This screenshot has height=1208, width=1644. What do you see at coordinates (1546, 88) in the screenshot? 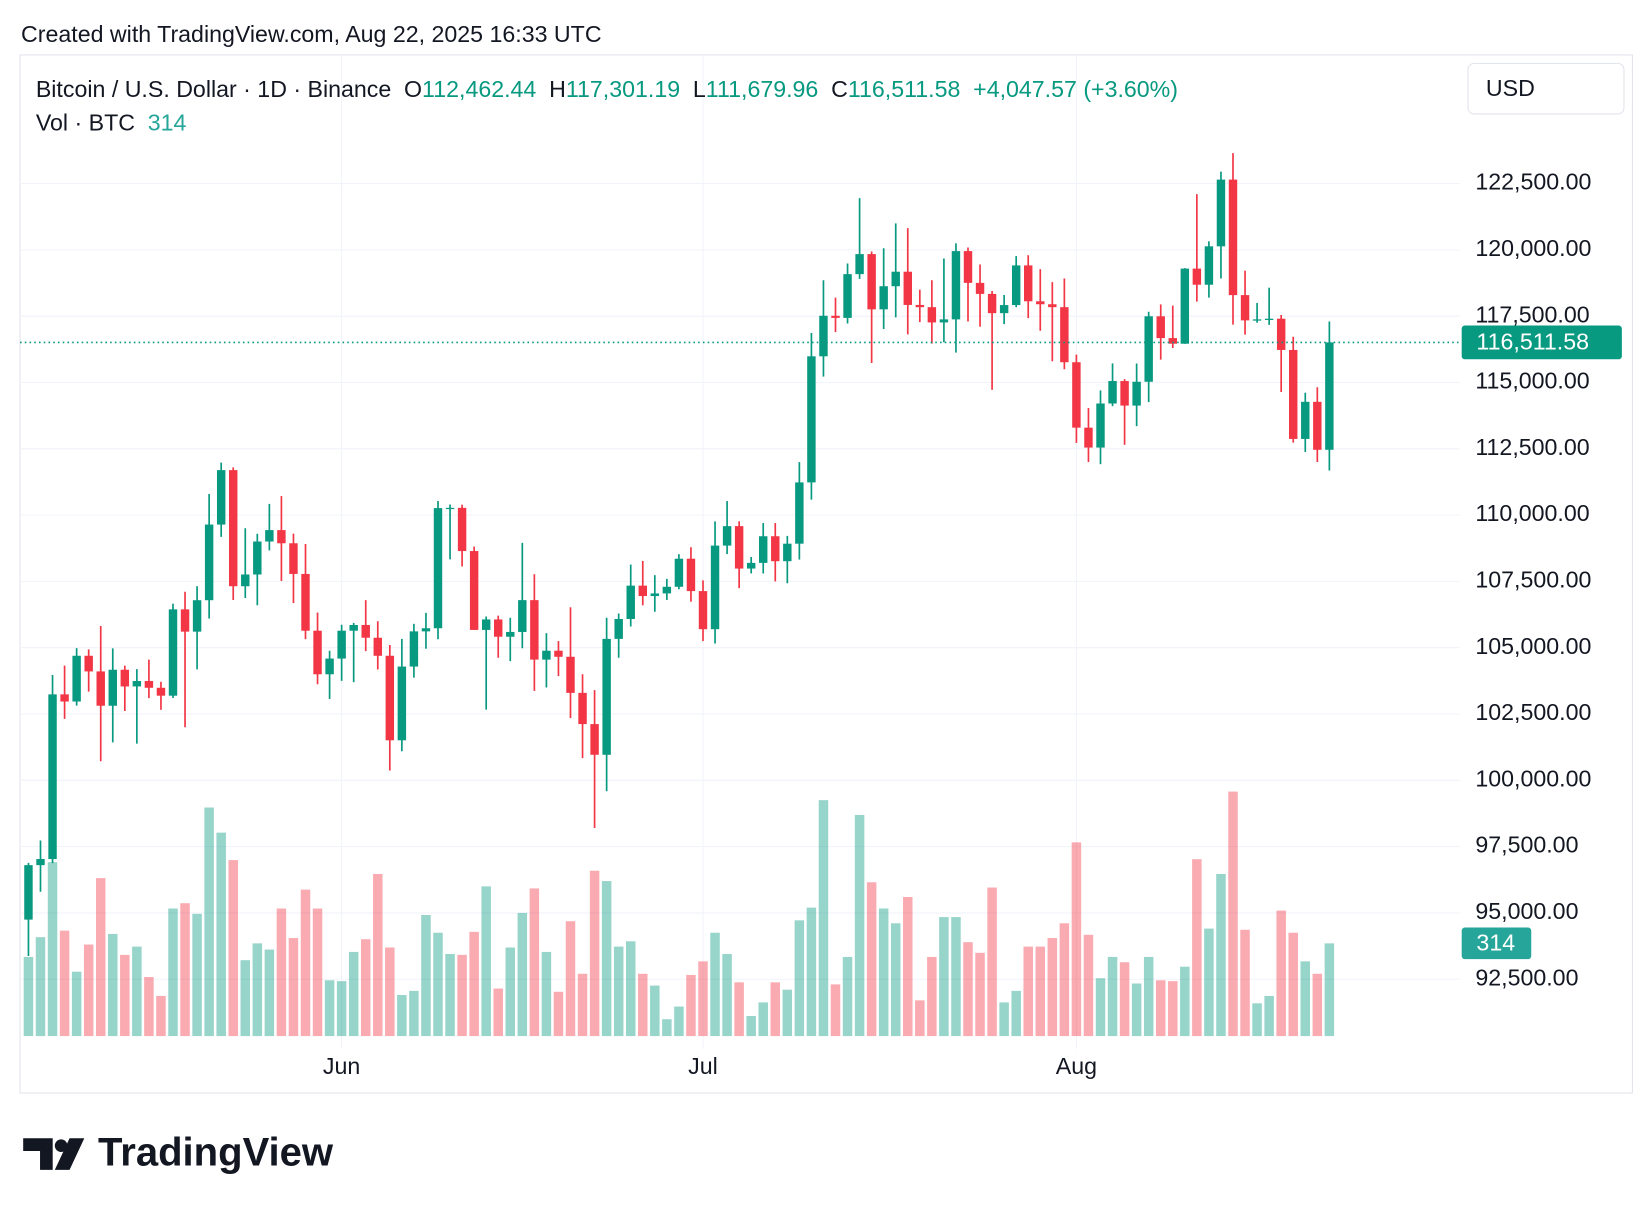
I see `currency-button` at bounding box center [1546, 88].